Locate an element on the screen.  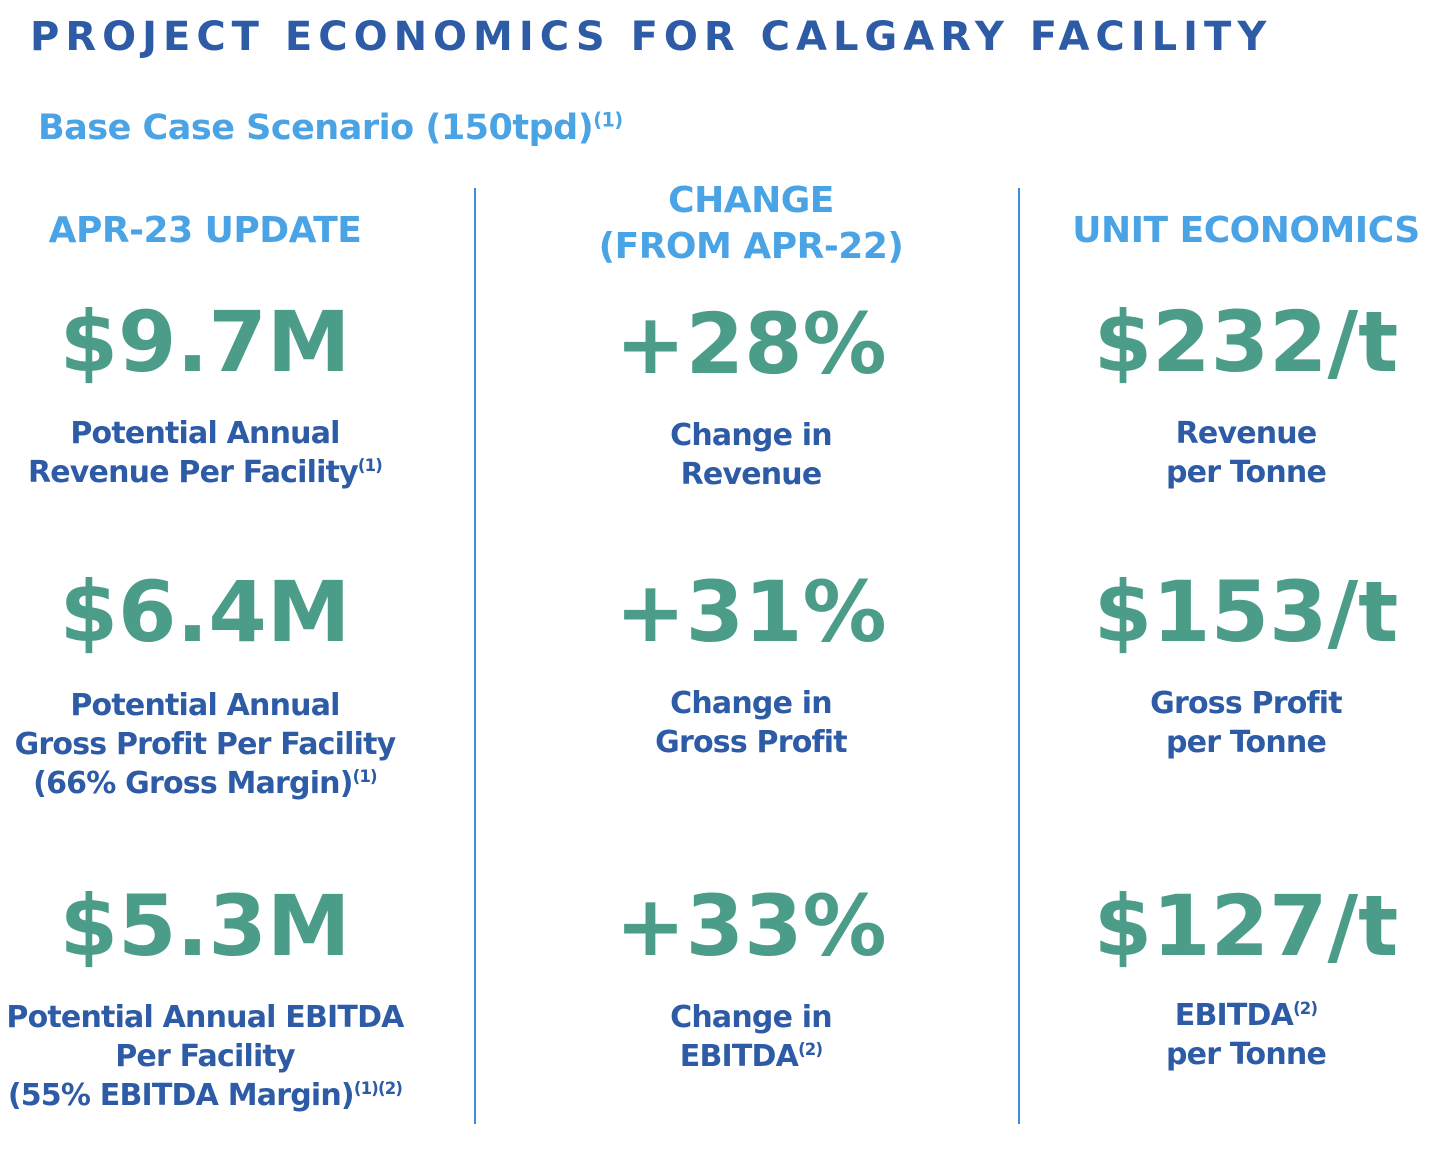
column-header-line: UNIT ECONOMICS is located at coordinates (1246, 230).